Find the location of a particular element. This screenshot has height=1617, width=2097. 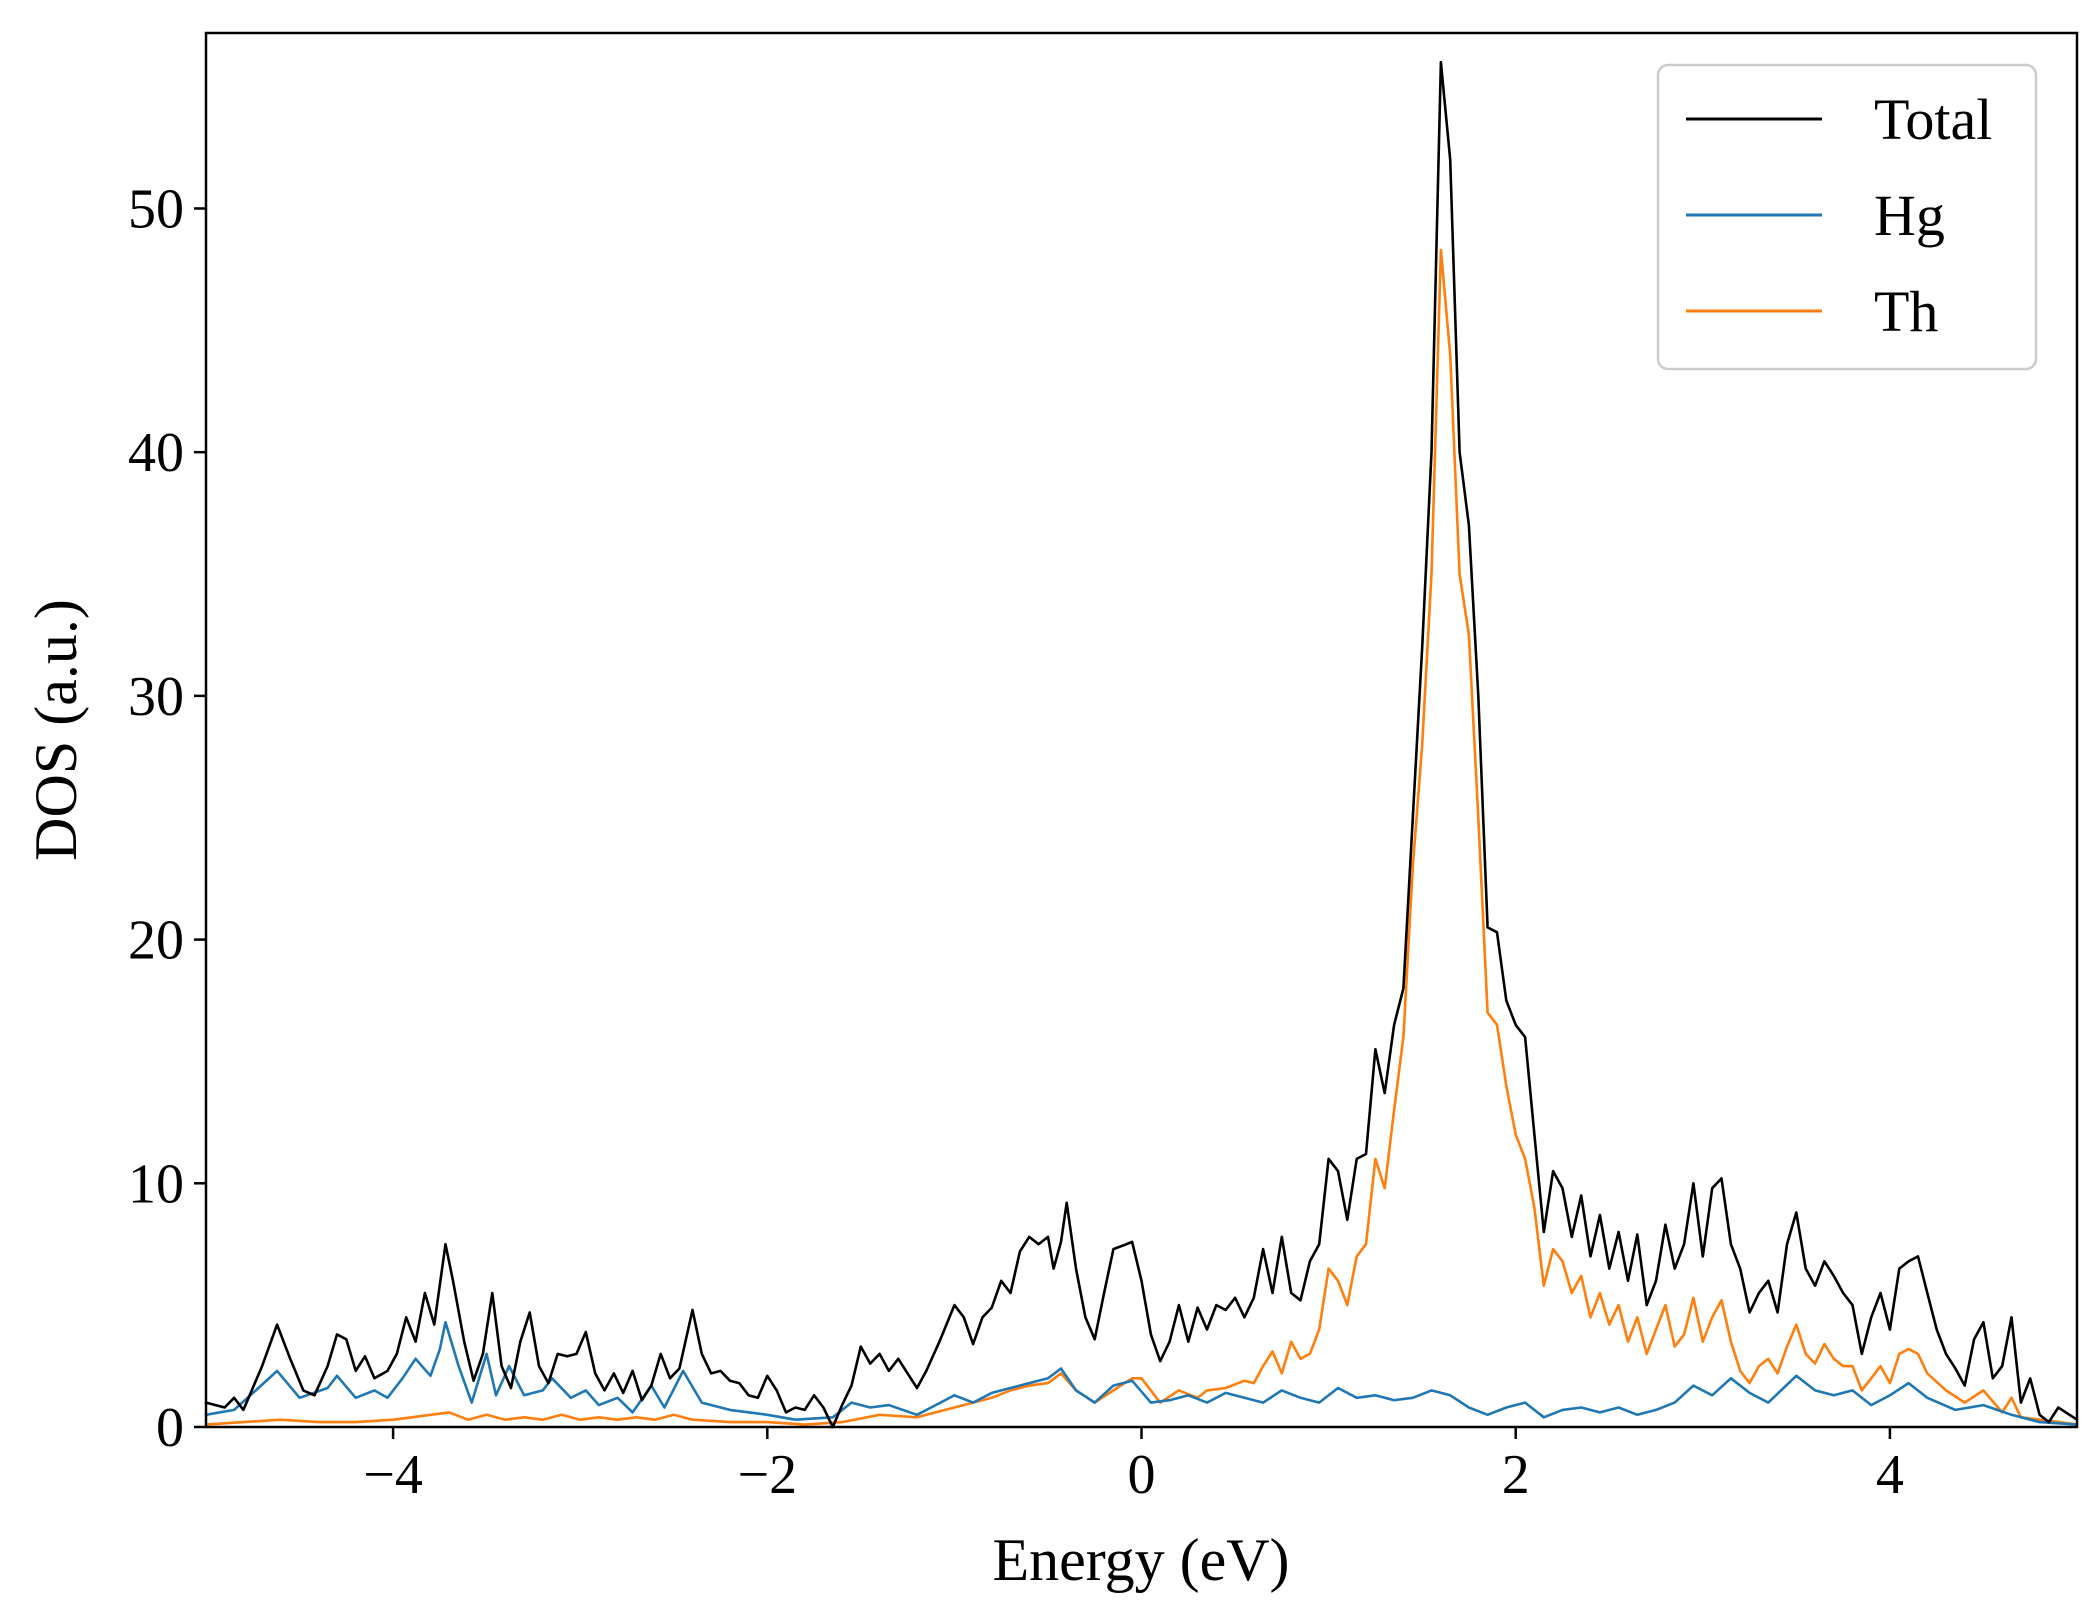

legend-label-total: Total is located at coordinates (1933, 119).